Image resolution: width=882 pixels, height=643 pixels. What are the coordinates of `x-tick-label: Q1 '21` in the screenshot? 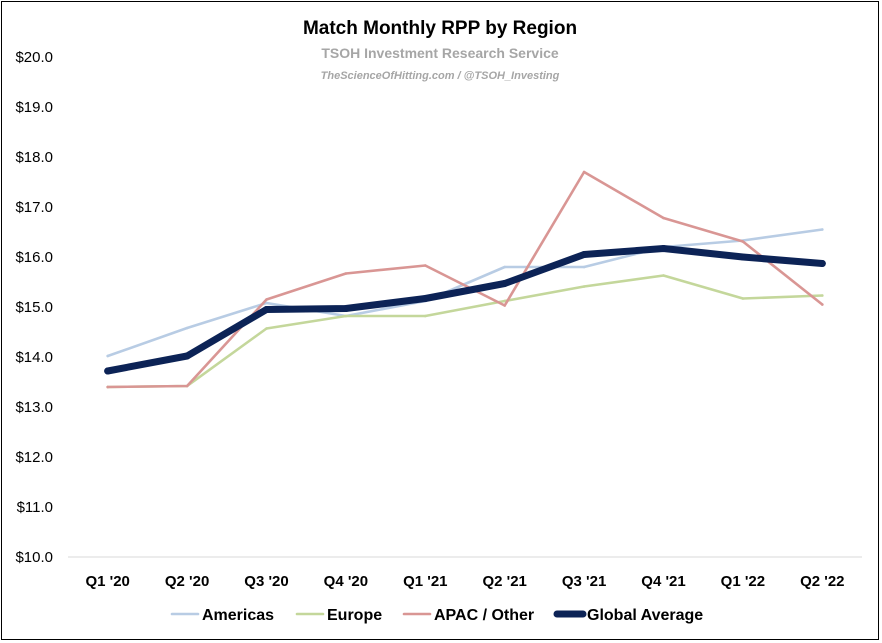 It's located at (425, 581).